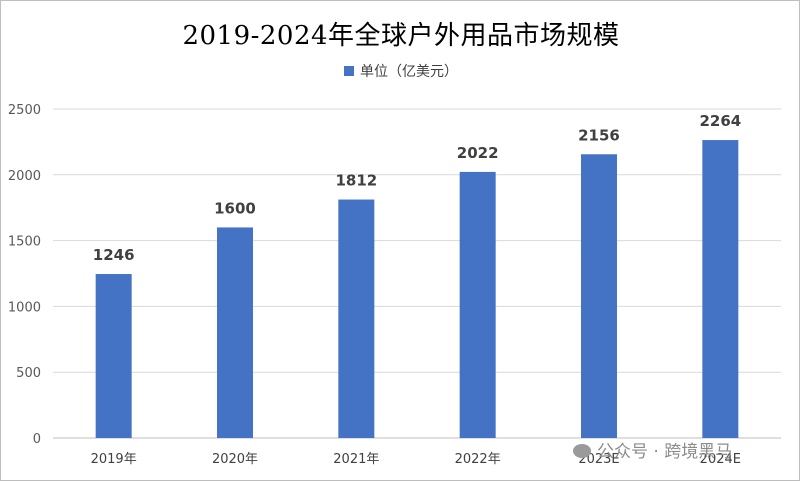 Image resolution: width=800 pixels, height=482 pixels. Describe the element at coordinates (356, 459) in the screenshot. I see `x-tick-label: 2021年` at that location.